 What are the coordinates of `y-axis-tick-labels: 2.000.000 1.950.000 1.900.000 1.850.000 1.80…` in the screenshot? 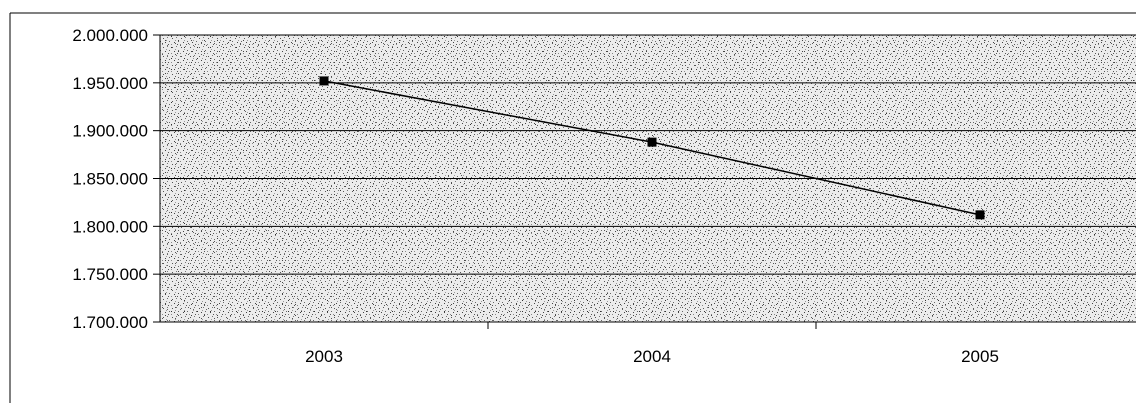 It's located at (110, 179).